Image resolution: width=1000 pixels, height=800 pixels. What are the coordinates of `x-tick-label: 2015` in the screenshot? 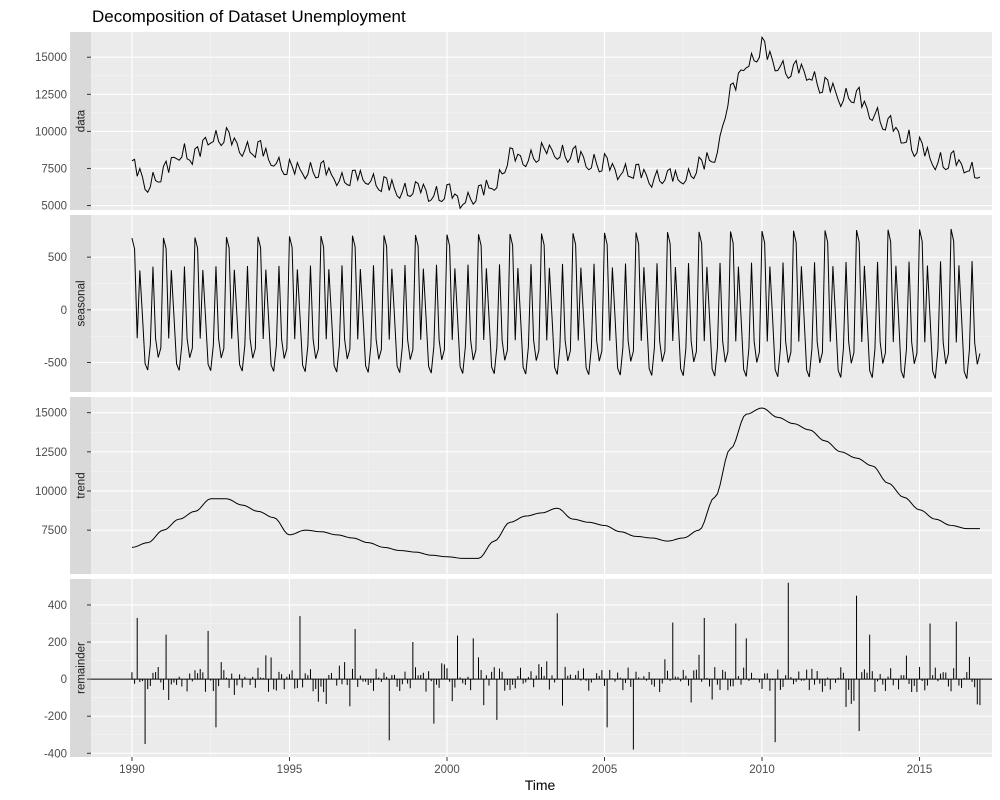 It's located at (920, 770).